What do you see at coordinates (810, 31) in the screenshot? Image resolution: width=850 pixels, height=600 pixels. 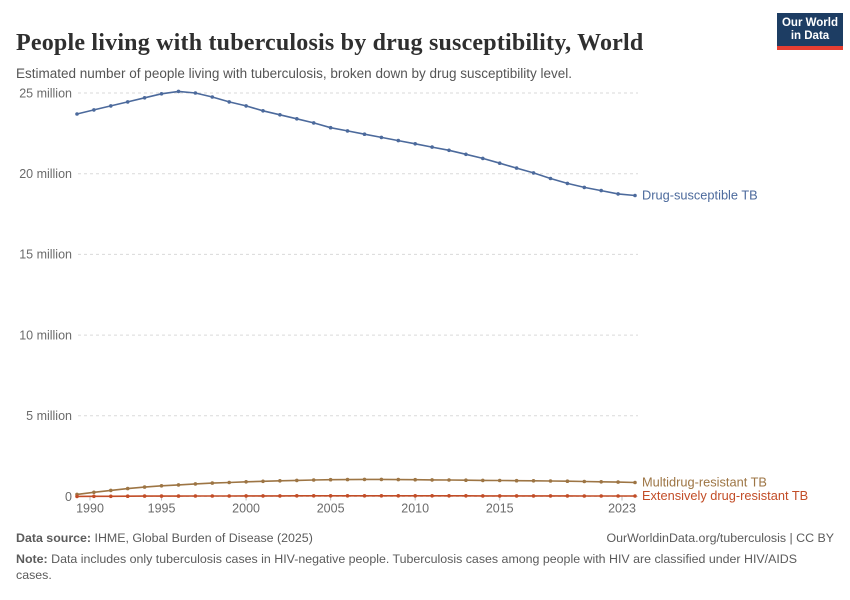 I see `owid-logo: Our World in Data` at bounding box center [810, 31].